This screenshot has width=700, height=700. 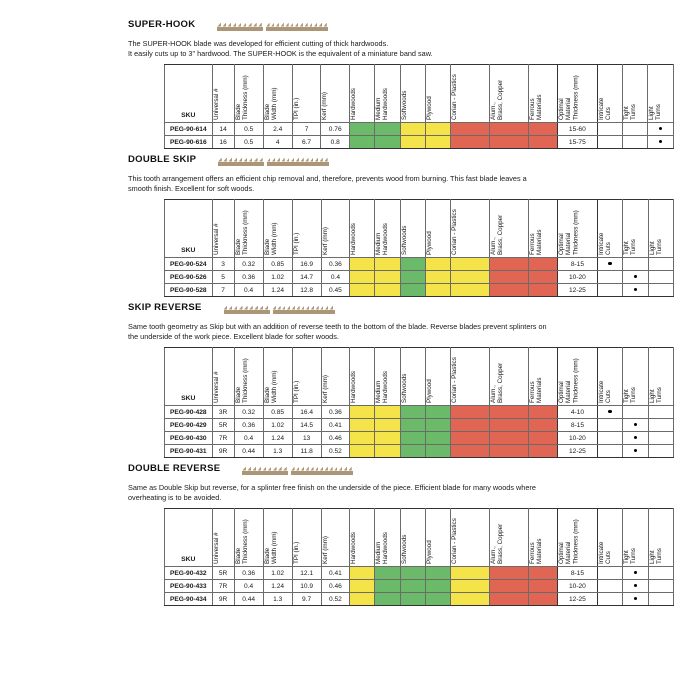 What do you see at coordinates (277, 264) in the screenshot?
I see `cell-blade_width: 0.85` at bounding box center [277, 264].